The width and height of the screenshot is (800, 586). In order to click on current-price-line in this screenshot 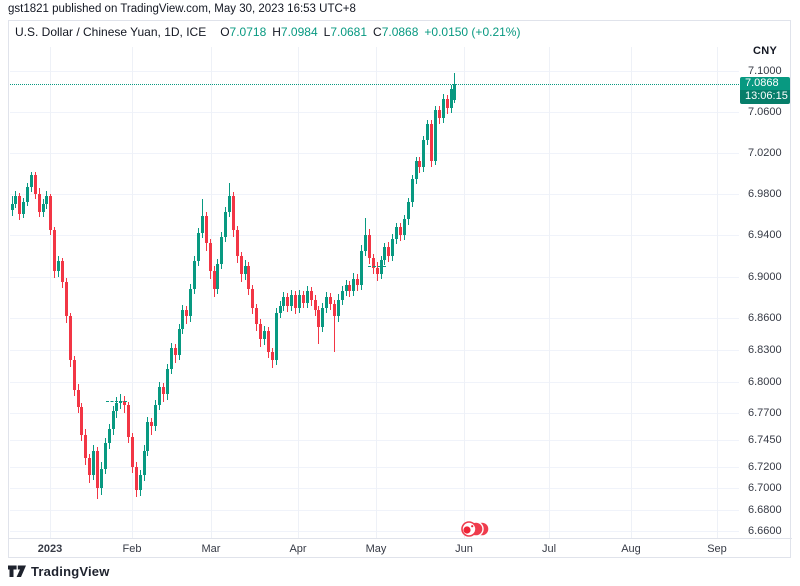, I will do `click(374, 85)`.